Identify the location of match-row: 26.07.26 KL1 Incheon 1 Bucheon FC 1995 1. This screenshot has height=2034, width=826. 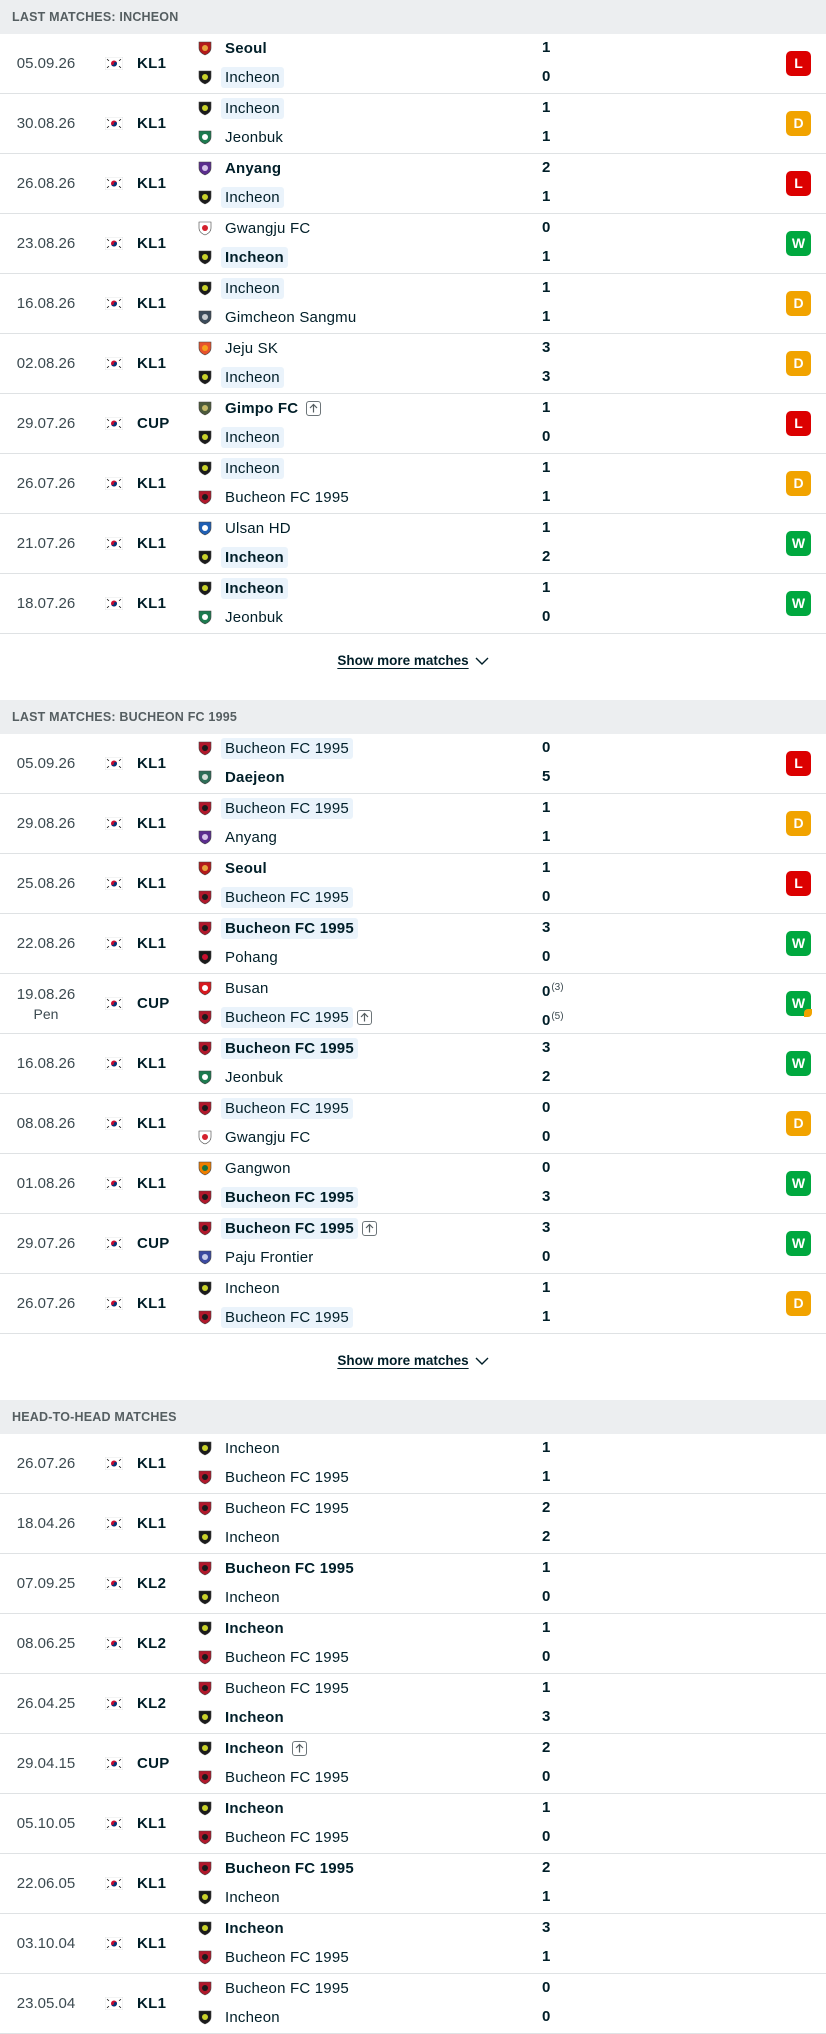
(413, 1464).